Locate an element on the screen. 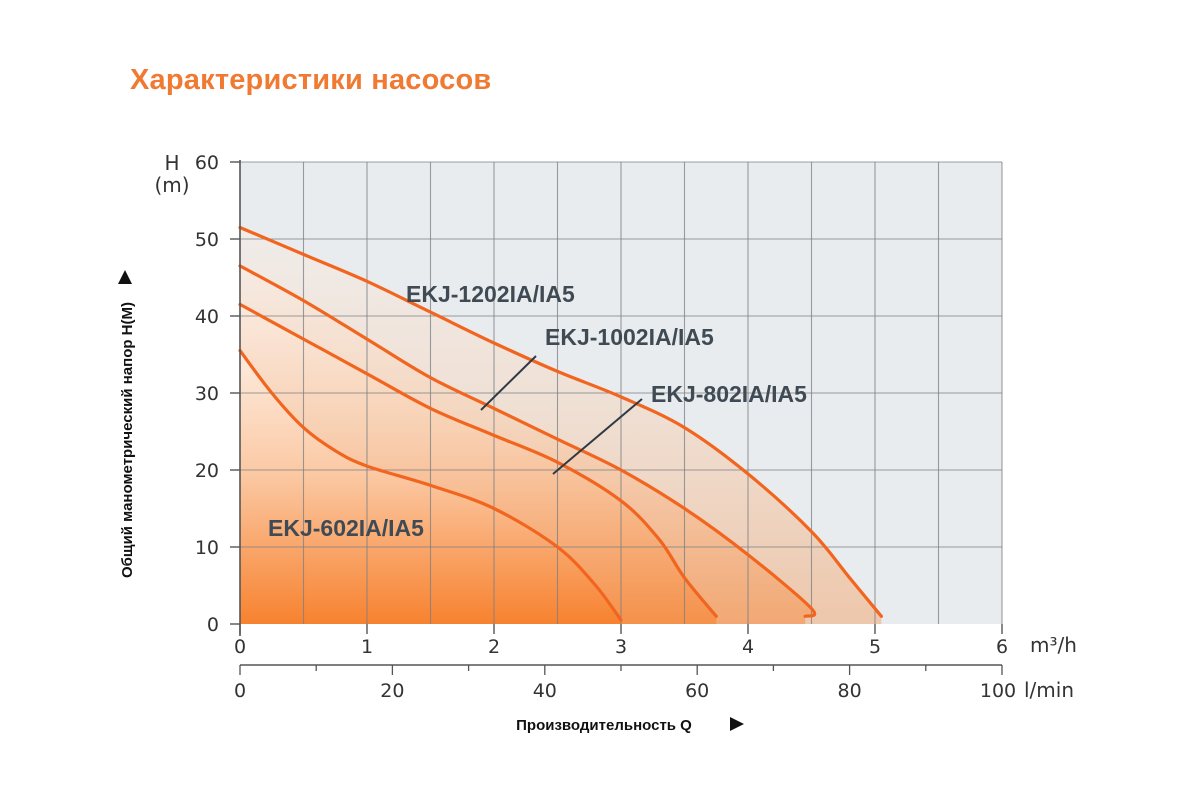 The image size is (1200, 800). series-label-ekj-1202: EKJ-1202IA/IA5 is located at coordinates (490, 294).